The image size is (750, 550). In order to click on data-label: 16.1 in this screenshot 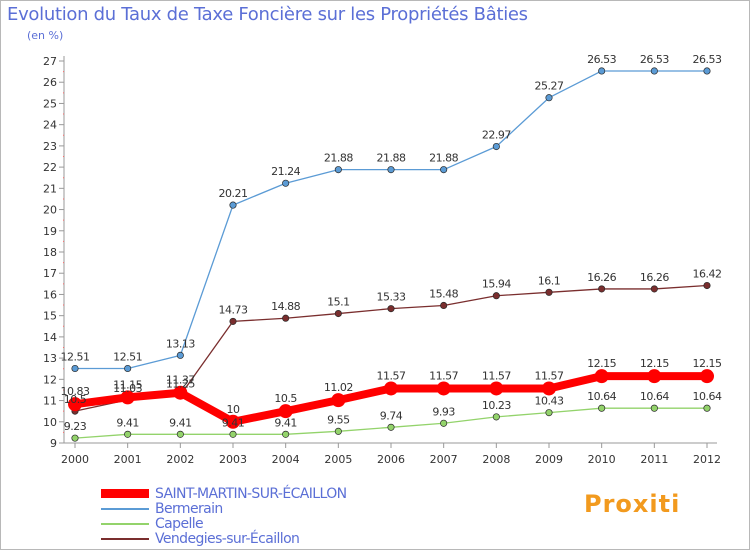, I will do `click(549, 280)`.